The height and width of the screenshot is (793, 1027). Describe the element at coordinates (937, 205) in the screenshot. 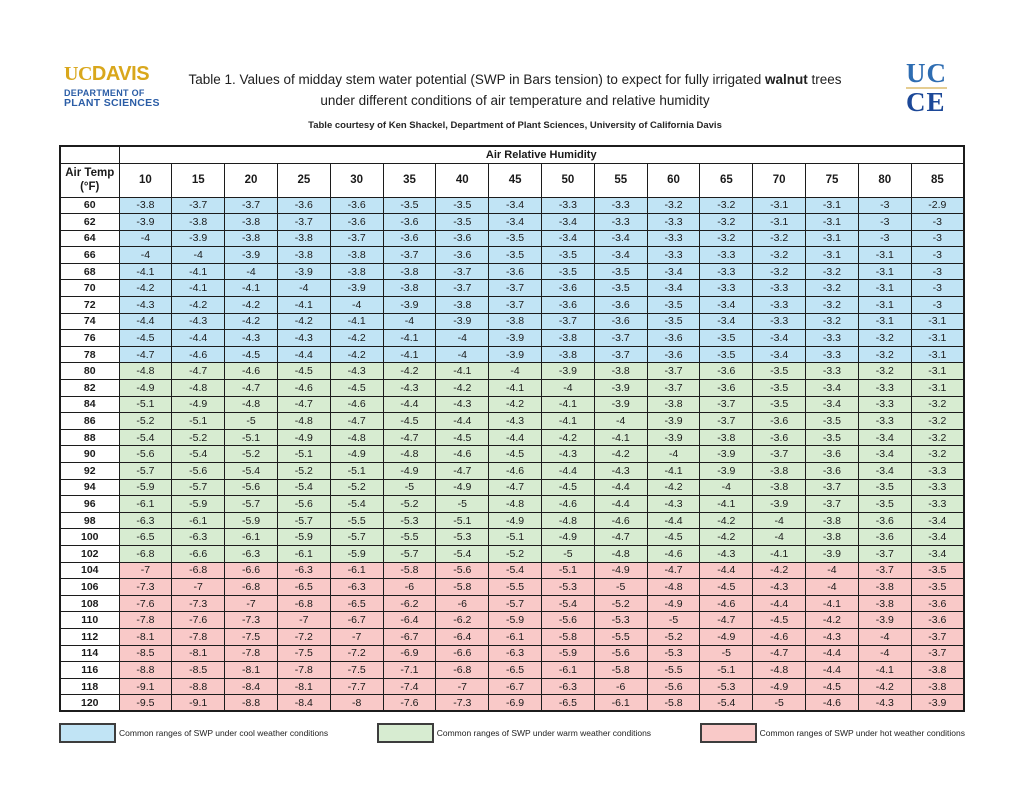

I see `swp-cell: -2.9` at that location.